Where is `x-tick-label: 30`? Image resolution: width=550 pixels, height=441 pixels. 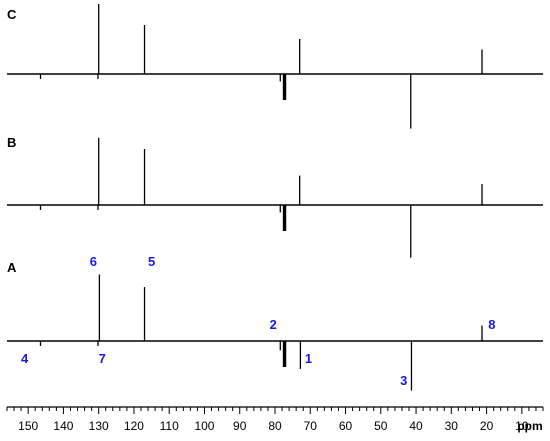 x-tick-label: 30 is located at coordinates (452, 426).